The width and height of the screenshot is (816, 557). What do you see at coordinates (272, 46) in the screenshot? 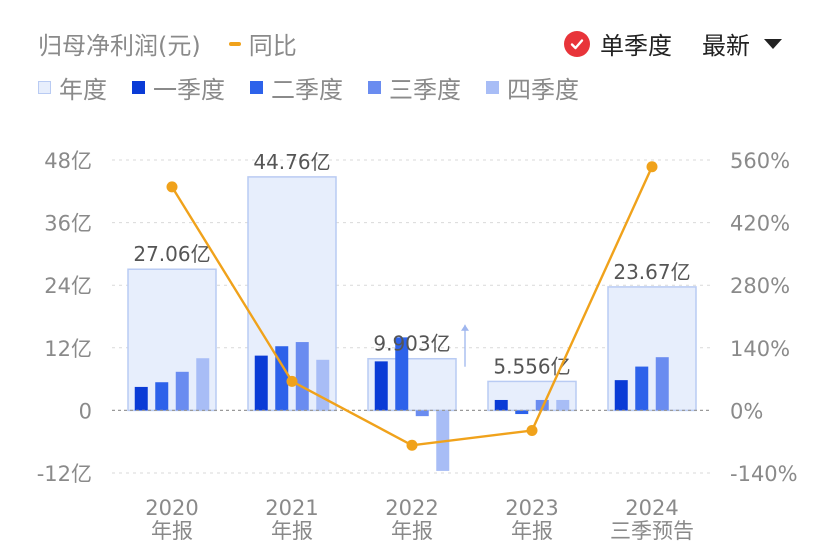
I see `yoy-legend-label: 同比` at bounding box center [272, 46].